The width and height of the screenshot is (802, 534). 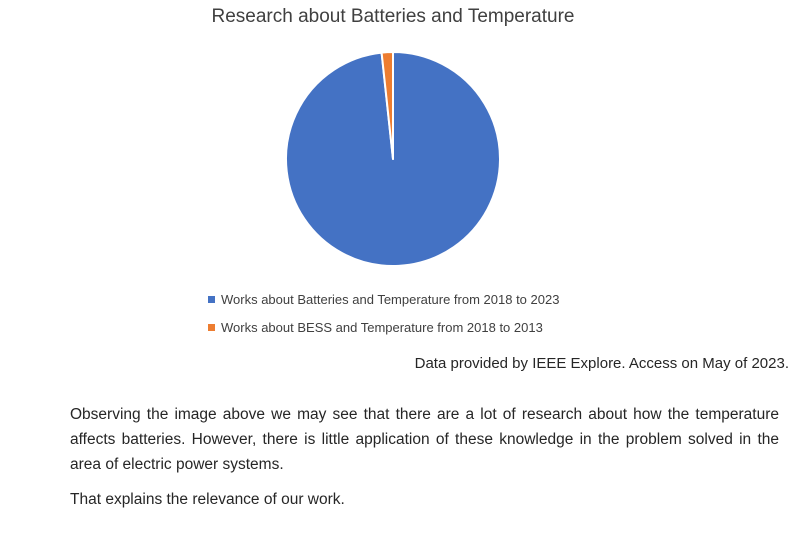 I want to click on chart-title: Research about Batteries and Temperature, so click(x=393, y=16).